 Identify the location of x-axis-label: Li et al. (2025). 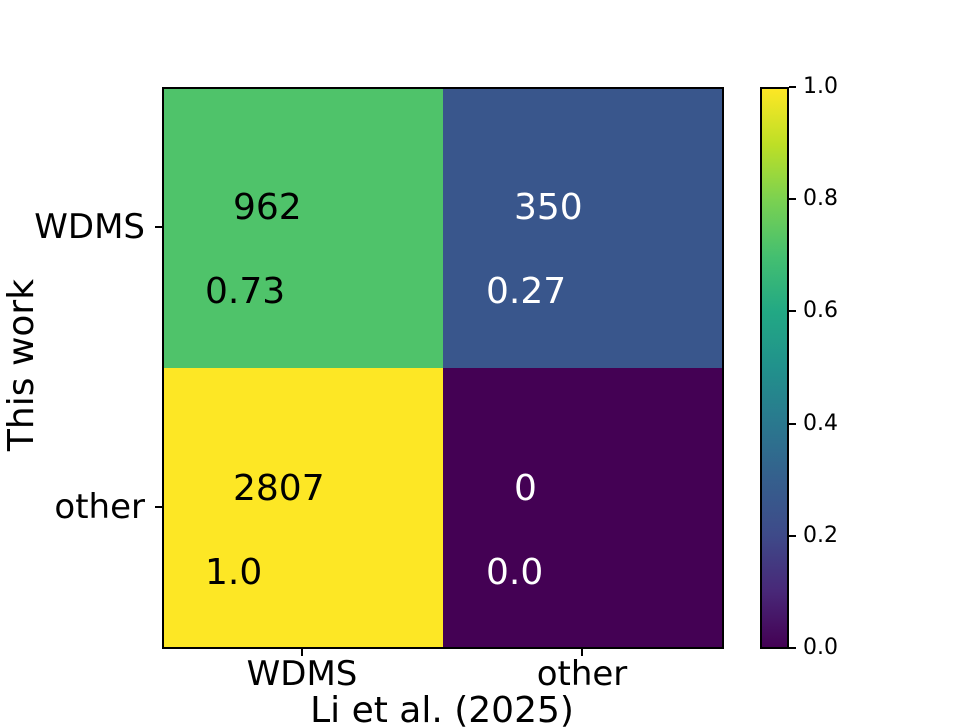
(442, 709).